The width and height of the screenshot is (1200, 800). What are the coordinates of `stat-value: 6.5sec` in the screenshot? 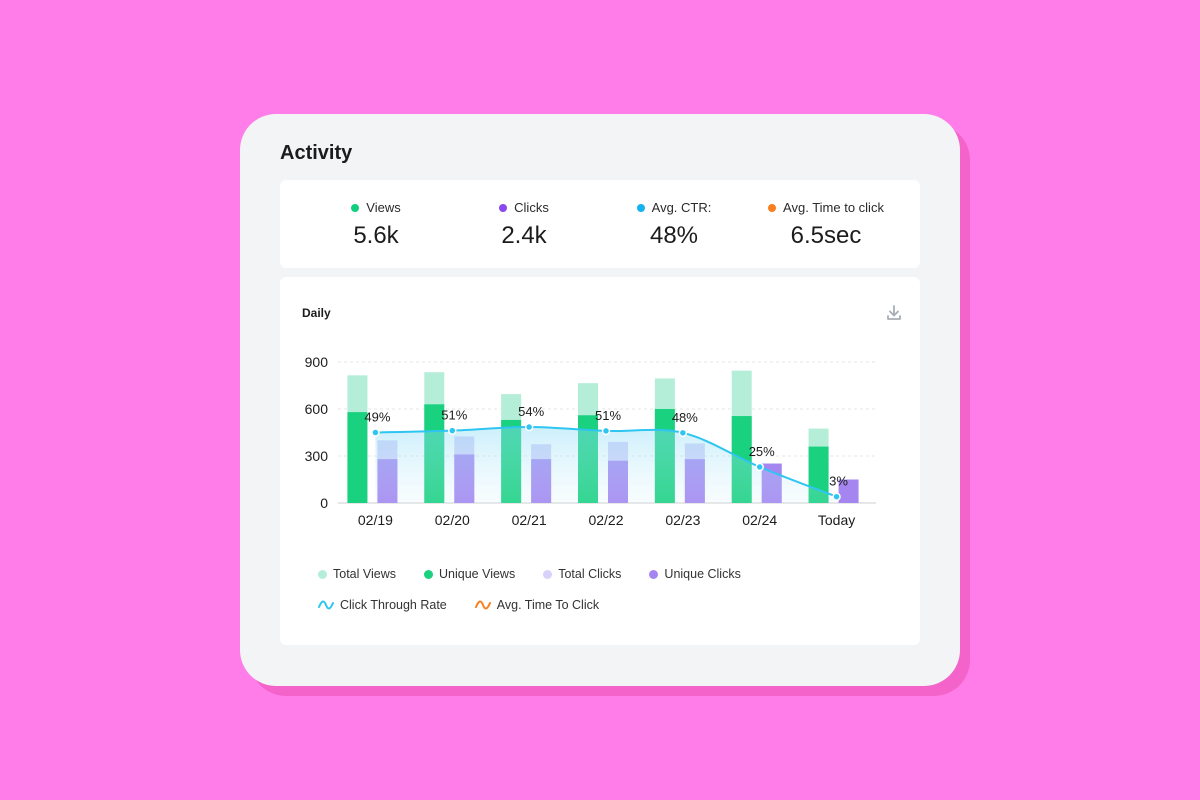 It's located at (826, 235).